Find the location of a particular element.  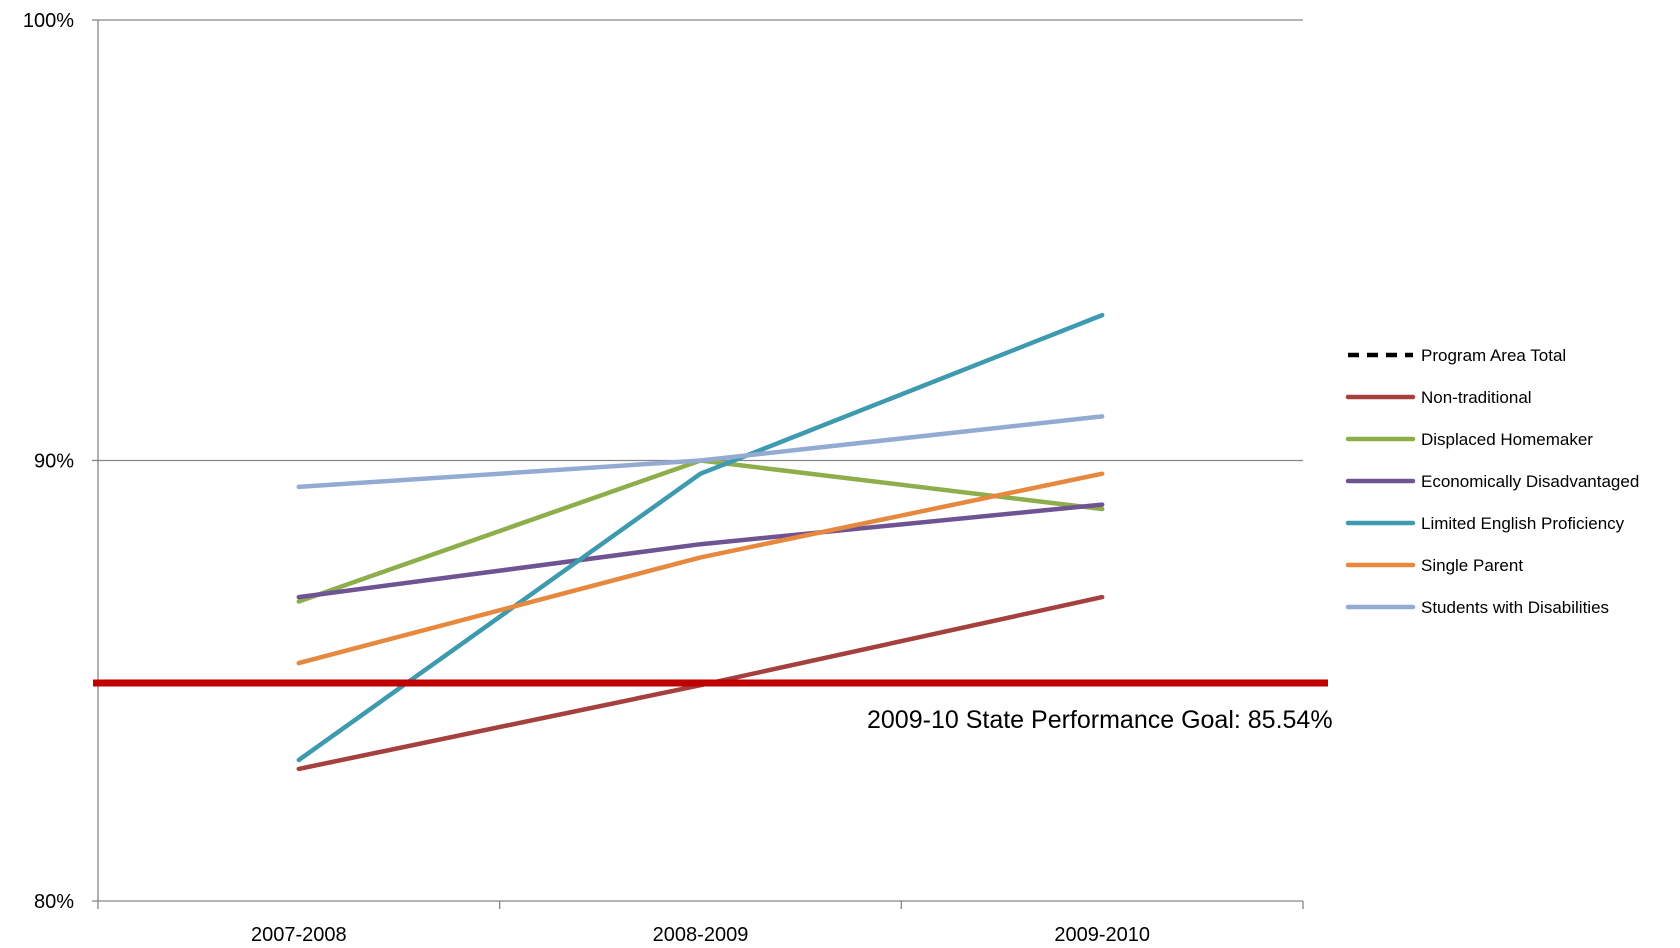

x-tick-label: 2009-2010 is located at coordinates (1102, 935).